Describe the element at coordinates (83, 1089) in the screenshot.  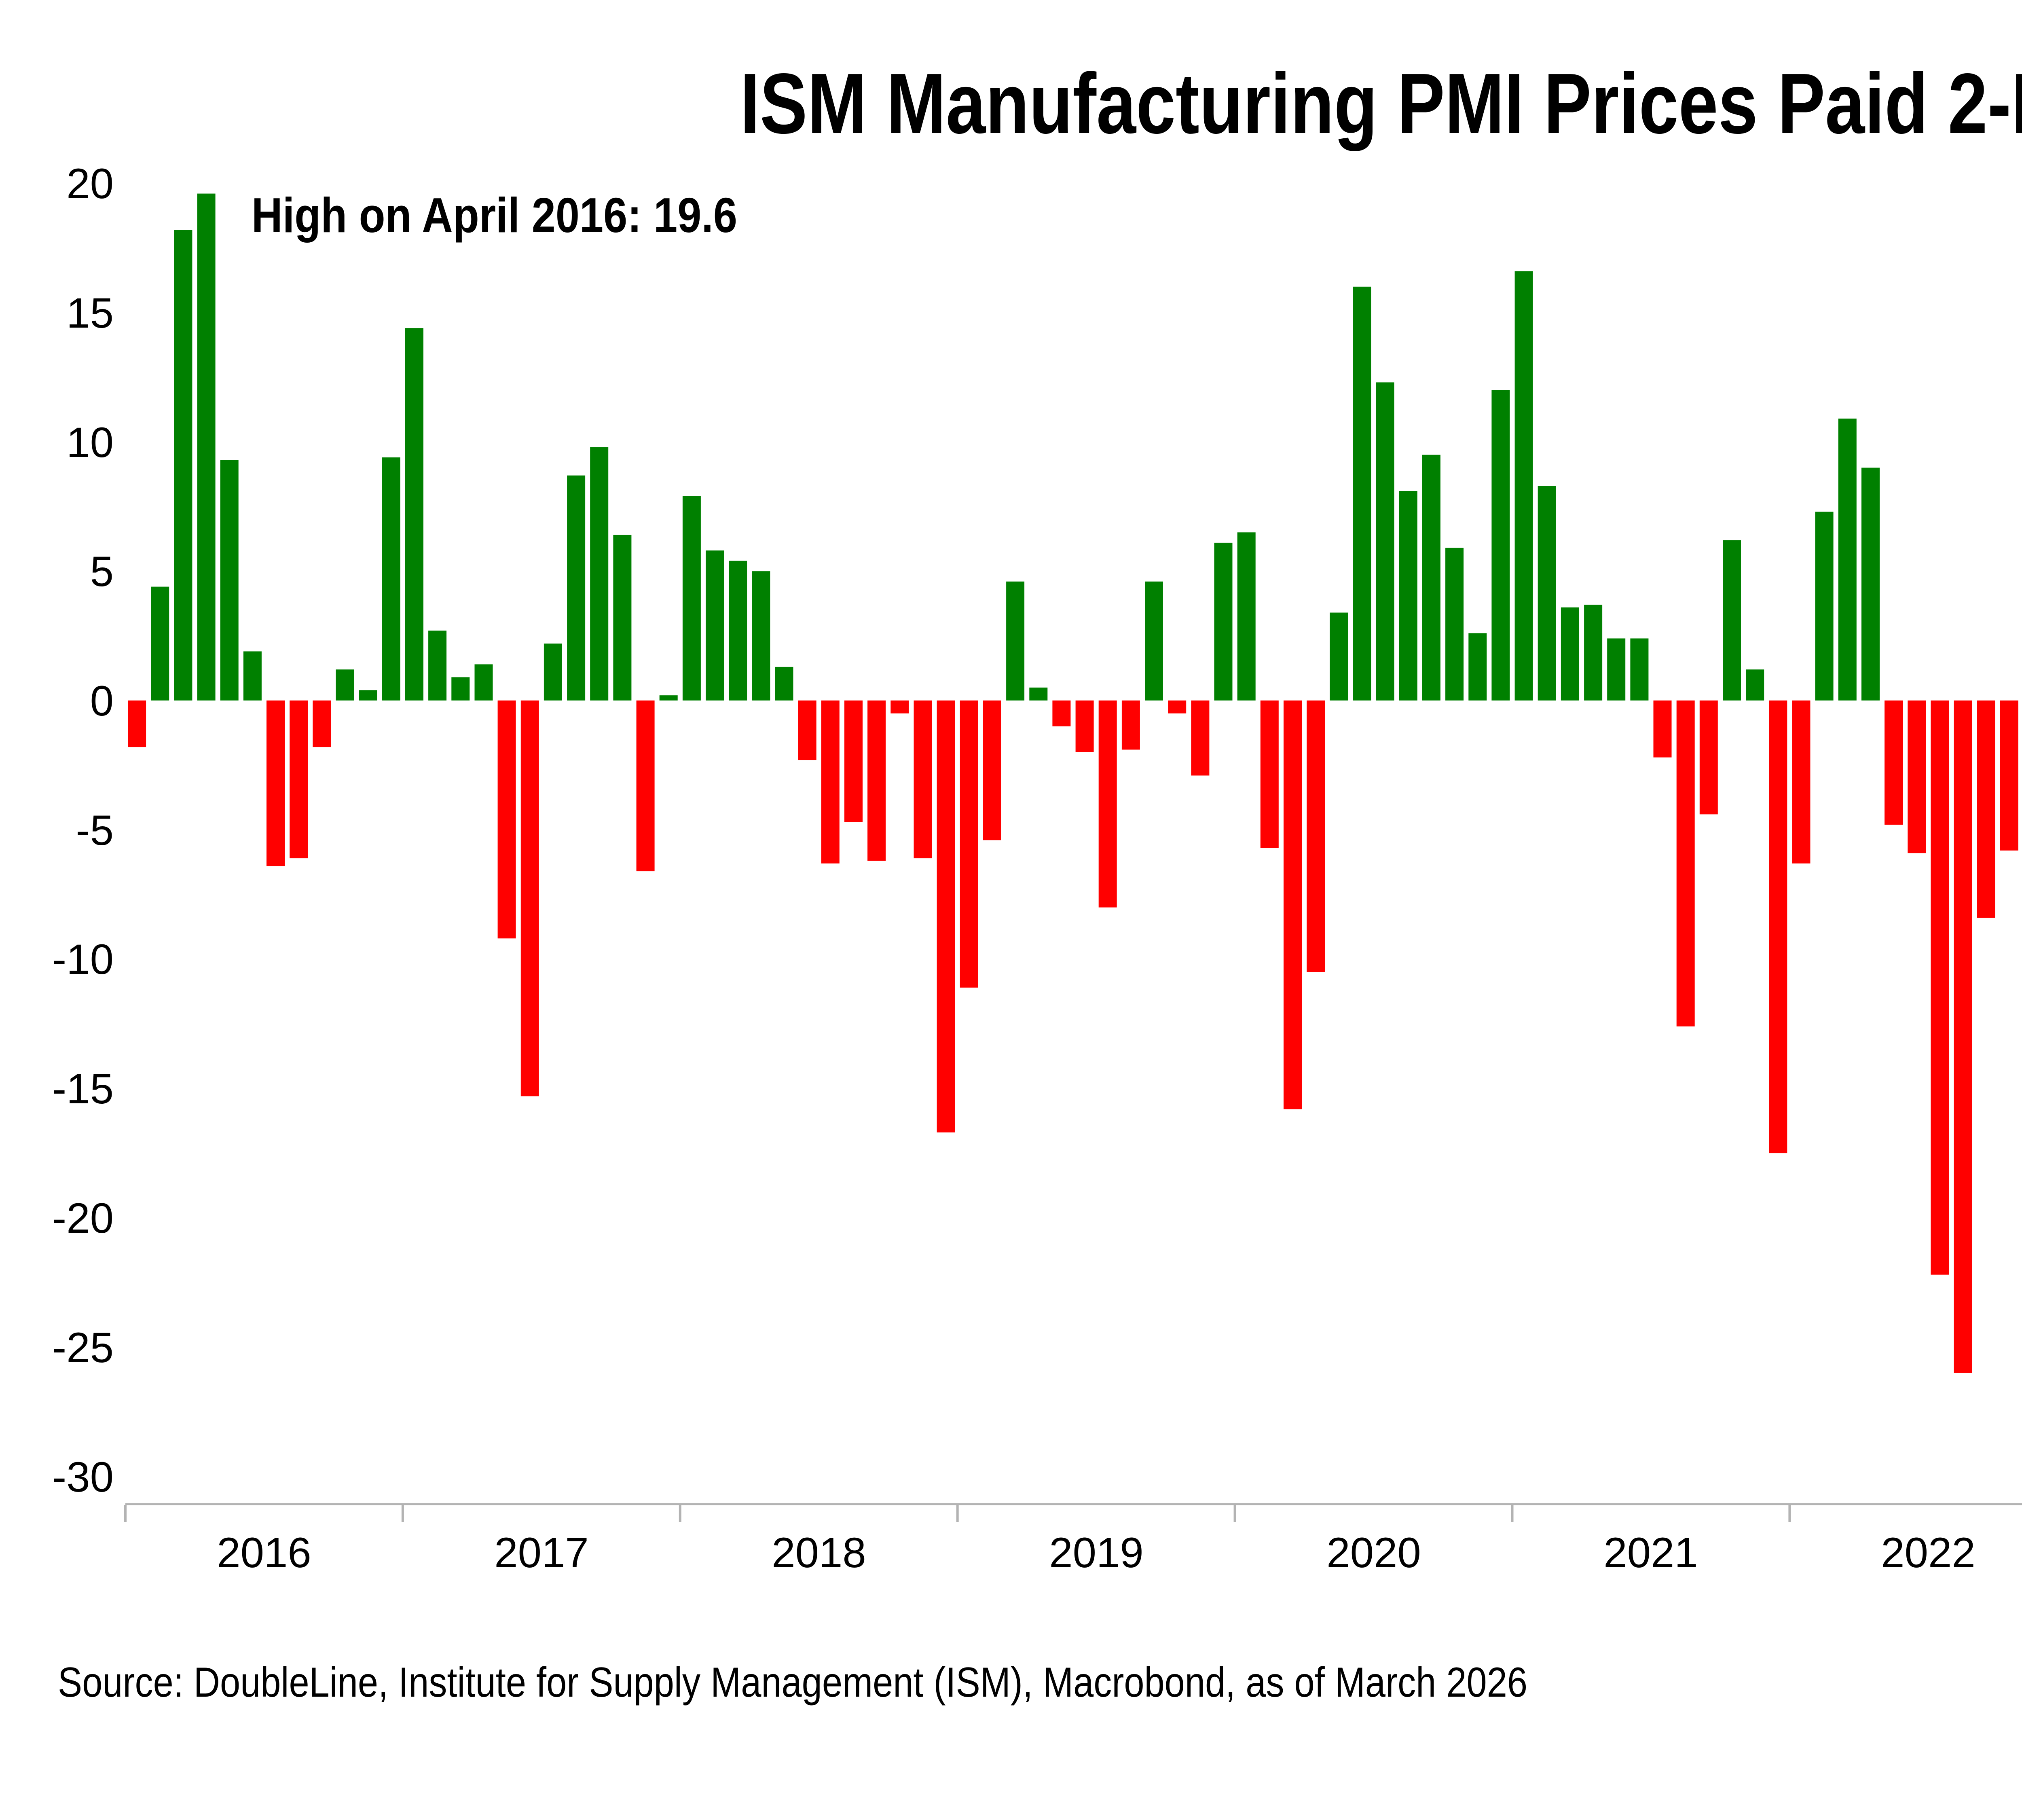
I see `svg-text: -15` at that location.